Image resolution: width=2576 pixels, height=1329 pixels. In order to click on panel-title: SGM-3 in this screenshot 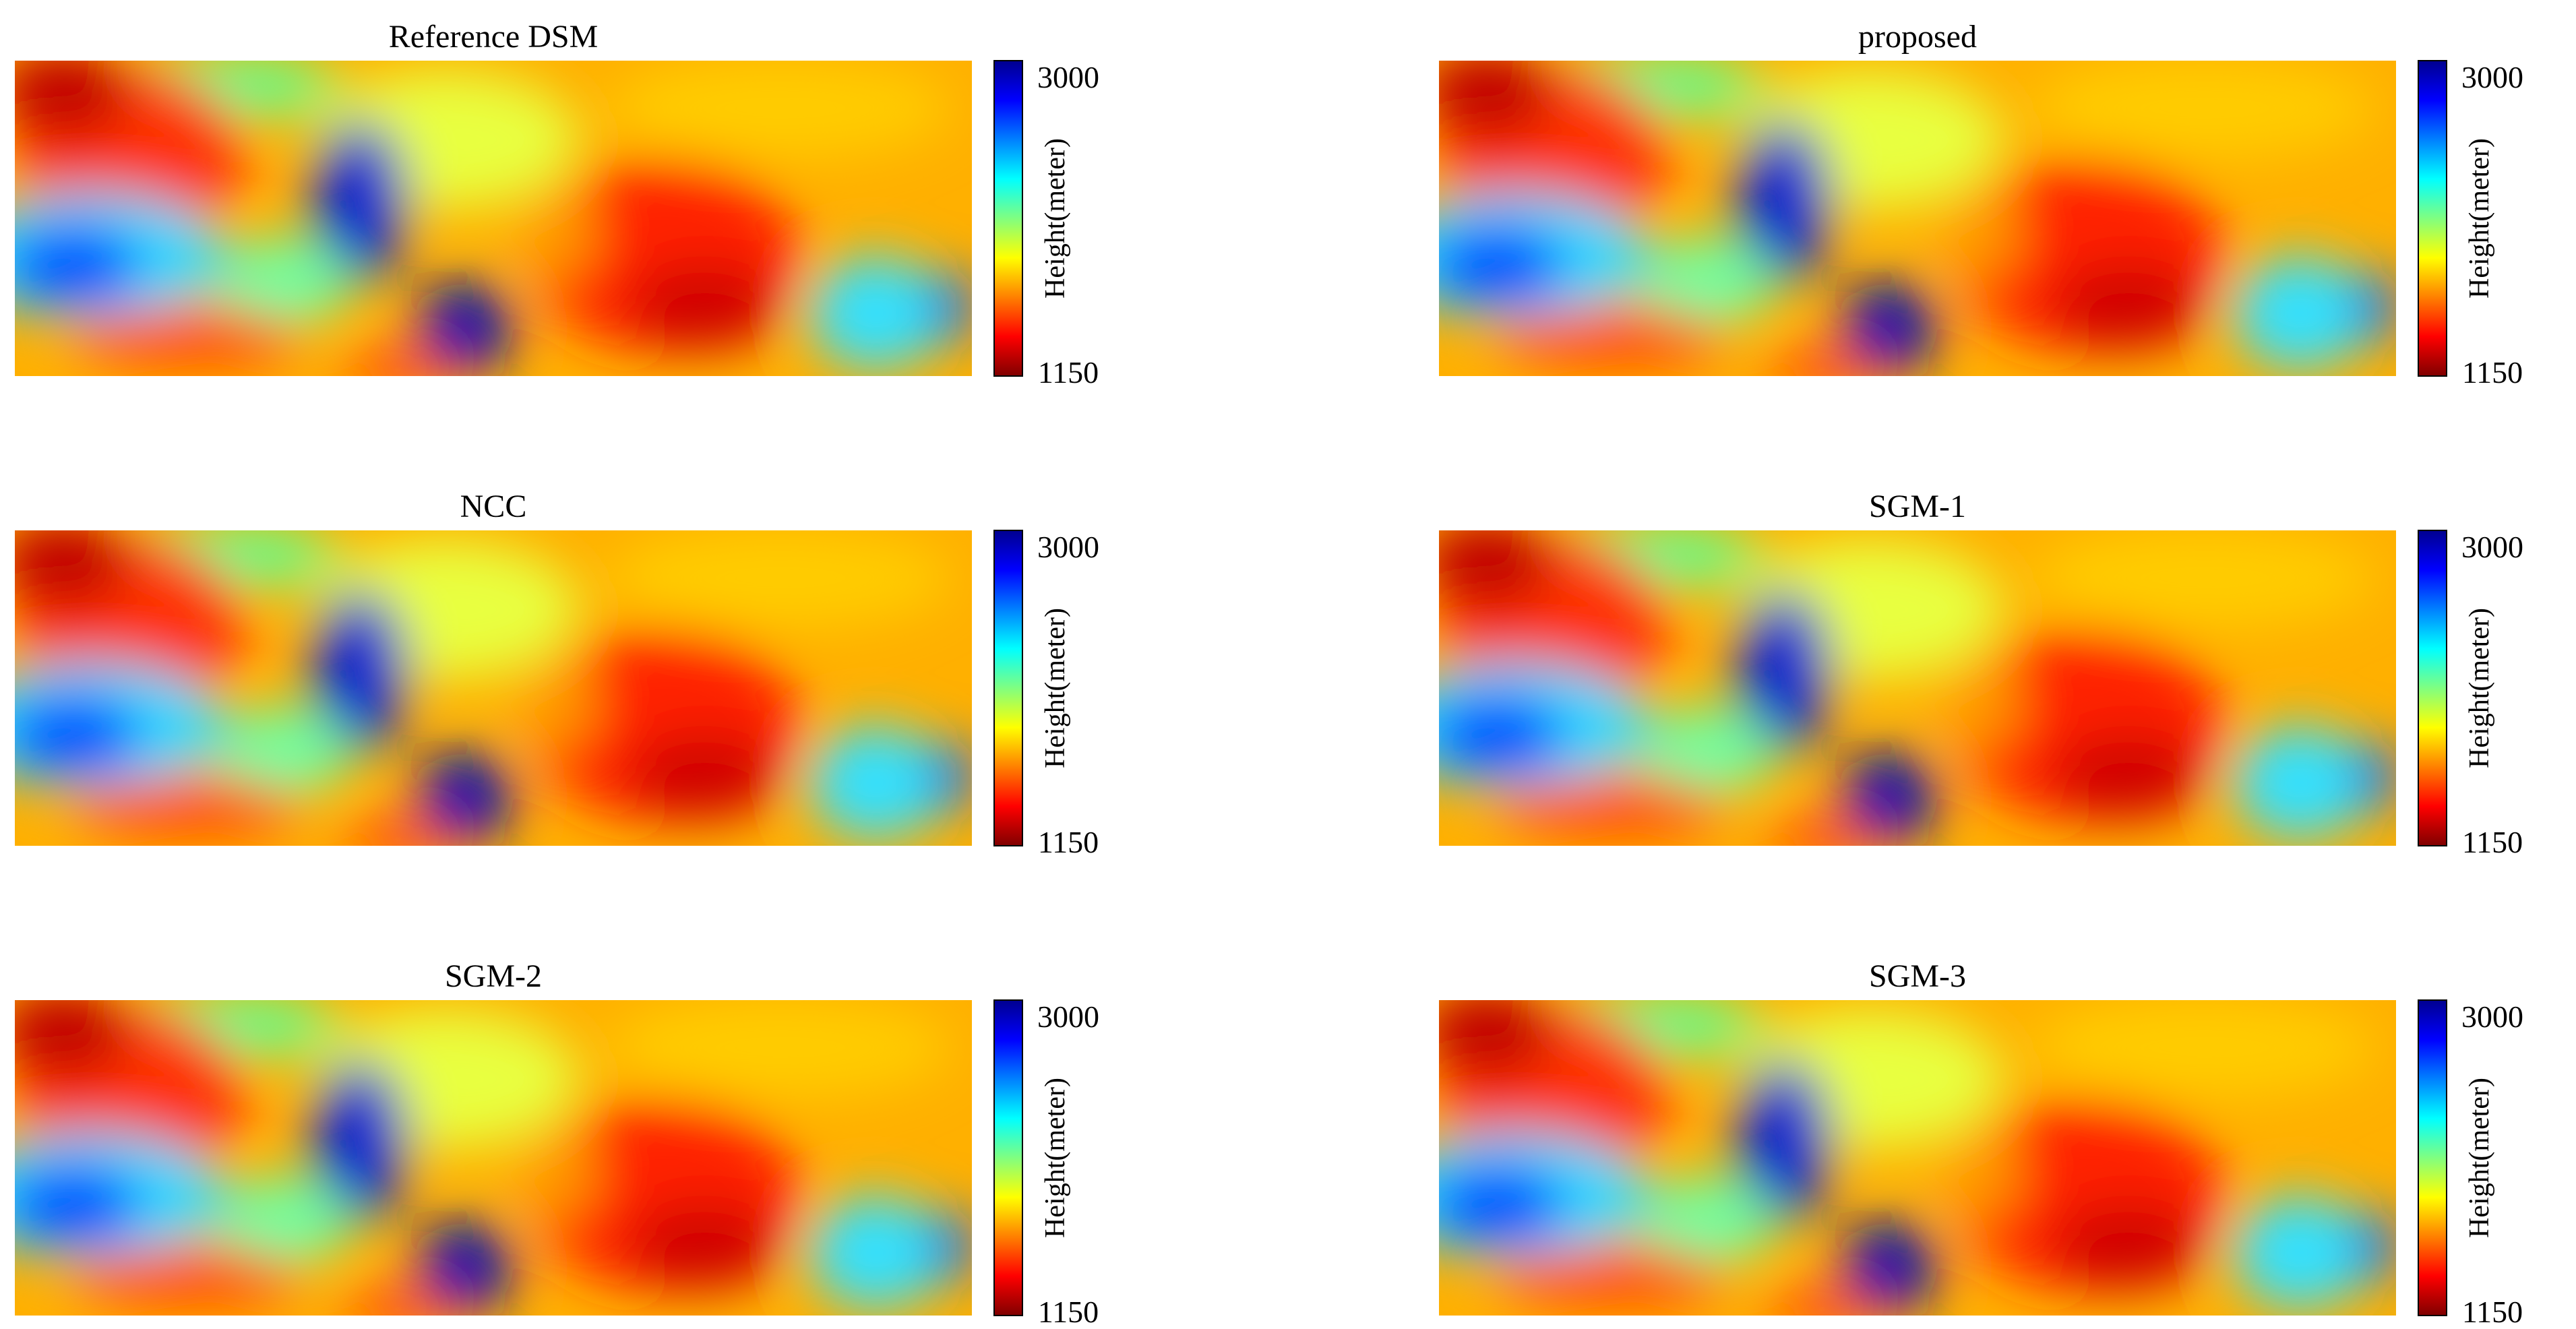, I will do `click(1918, 976)`.